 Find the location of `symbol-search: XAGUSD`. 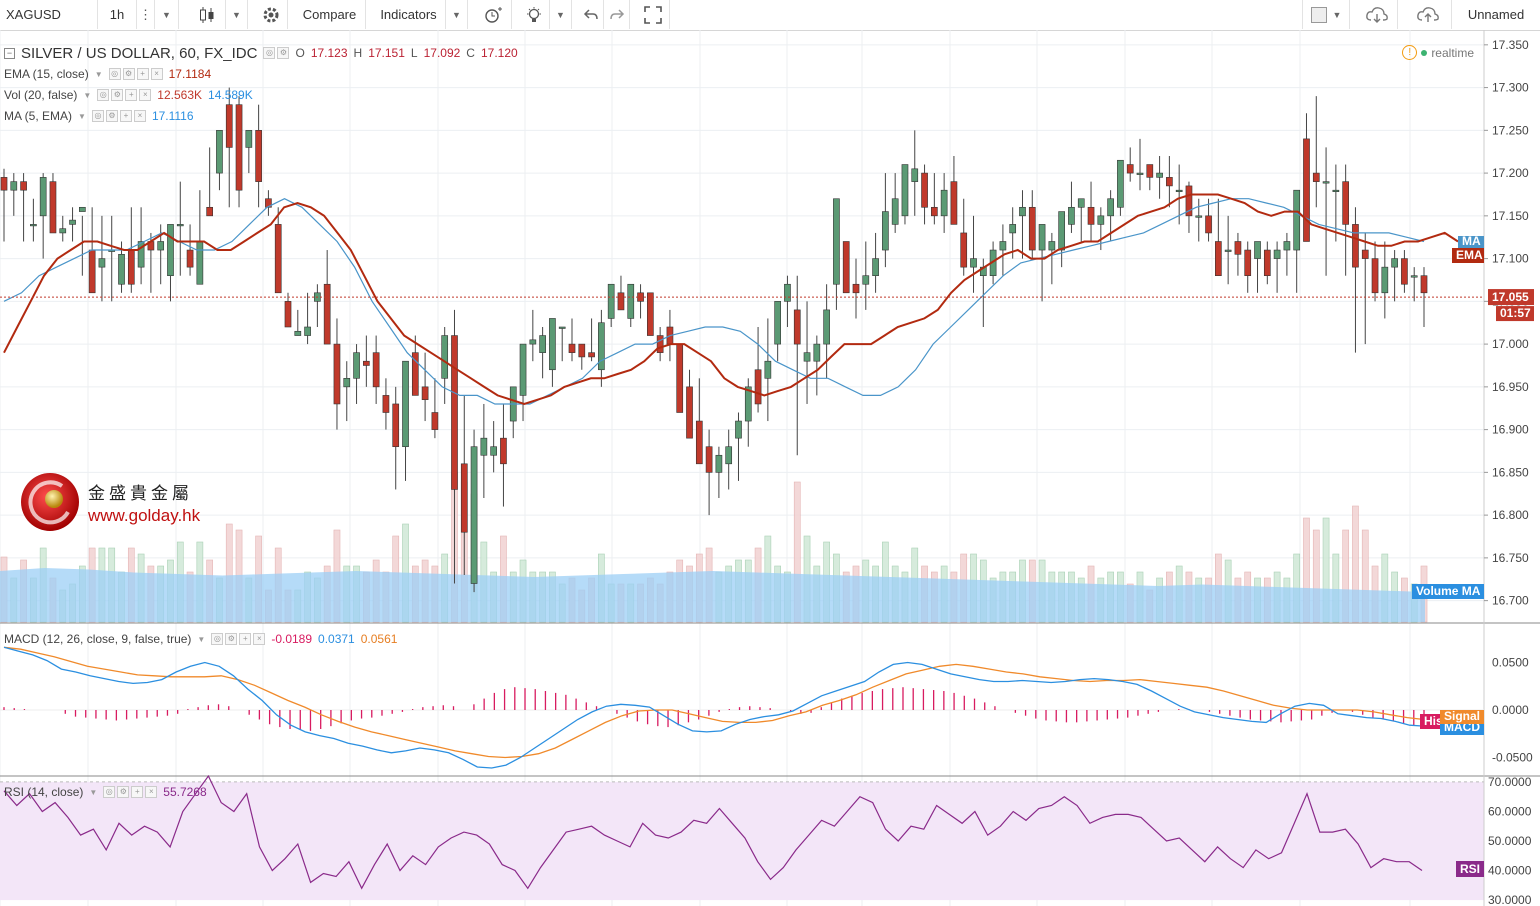

symbol-search: XAGUSD is located at coordinates (49, 14).